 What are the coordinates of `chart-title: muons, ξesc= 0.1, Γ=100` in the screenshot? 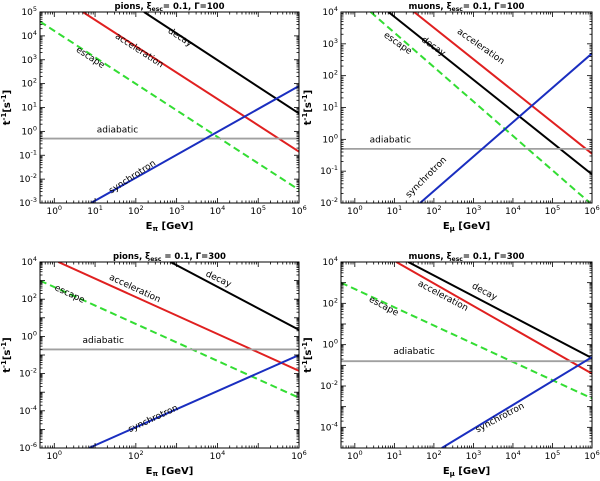 It's located at (467, 7).